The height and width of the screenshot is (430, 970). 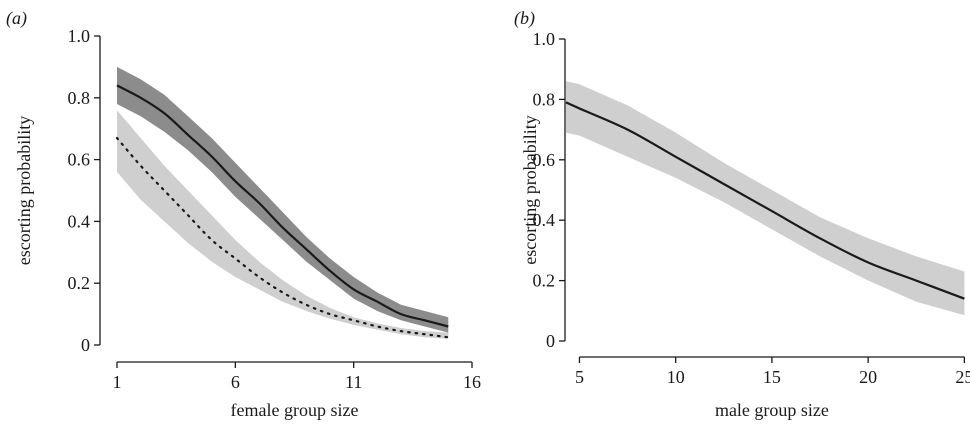 What do you see at coordinates (772, 410) in the screenshot?
I see `panel-b-x-axis-label: male group size` at bounding box center [772, 410].